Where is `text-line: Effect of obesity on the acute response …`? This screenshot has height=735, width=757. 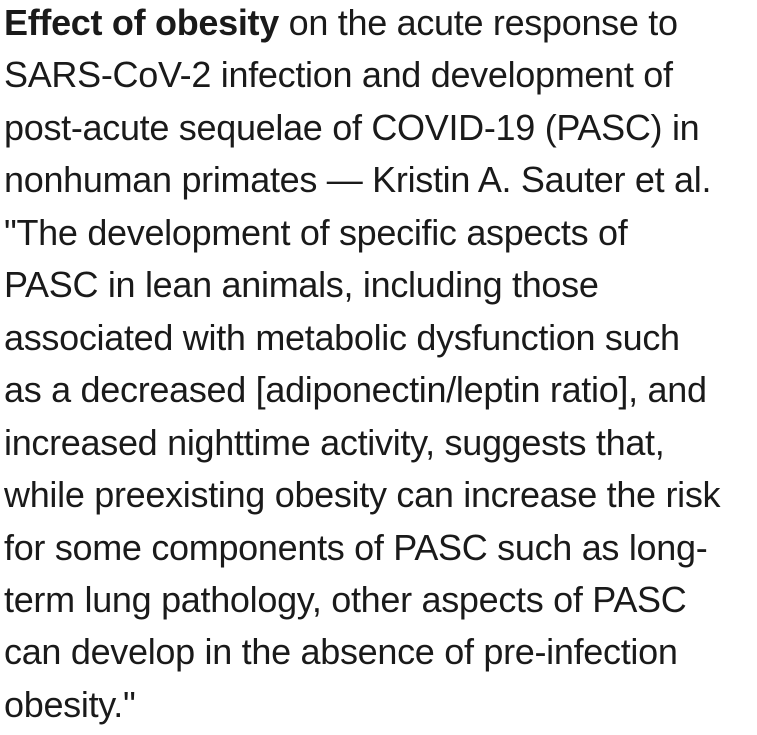
text-line: Effect of obesity on the acute response … is located at coordinates (380, 24).